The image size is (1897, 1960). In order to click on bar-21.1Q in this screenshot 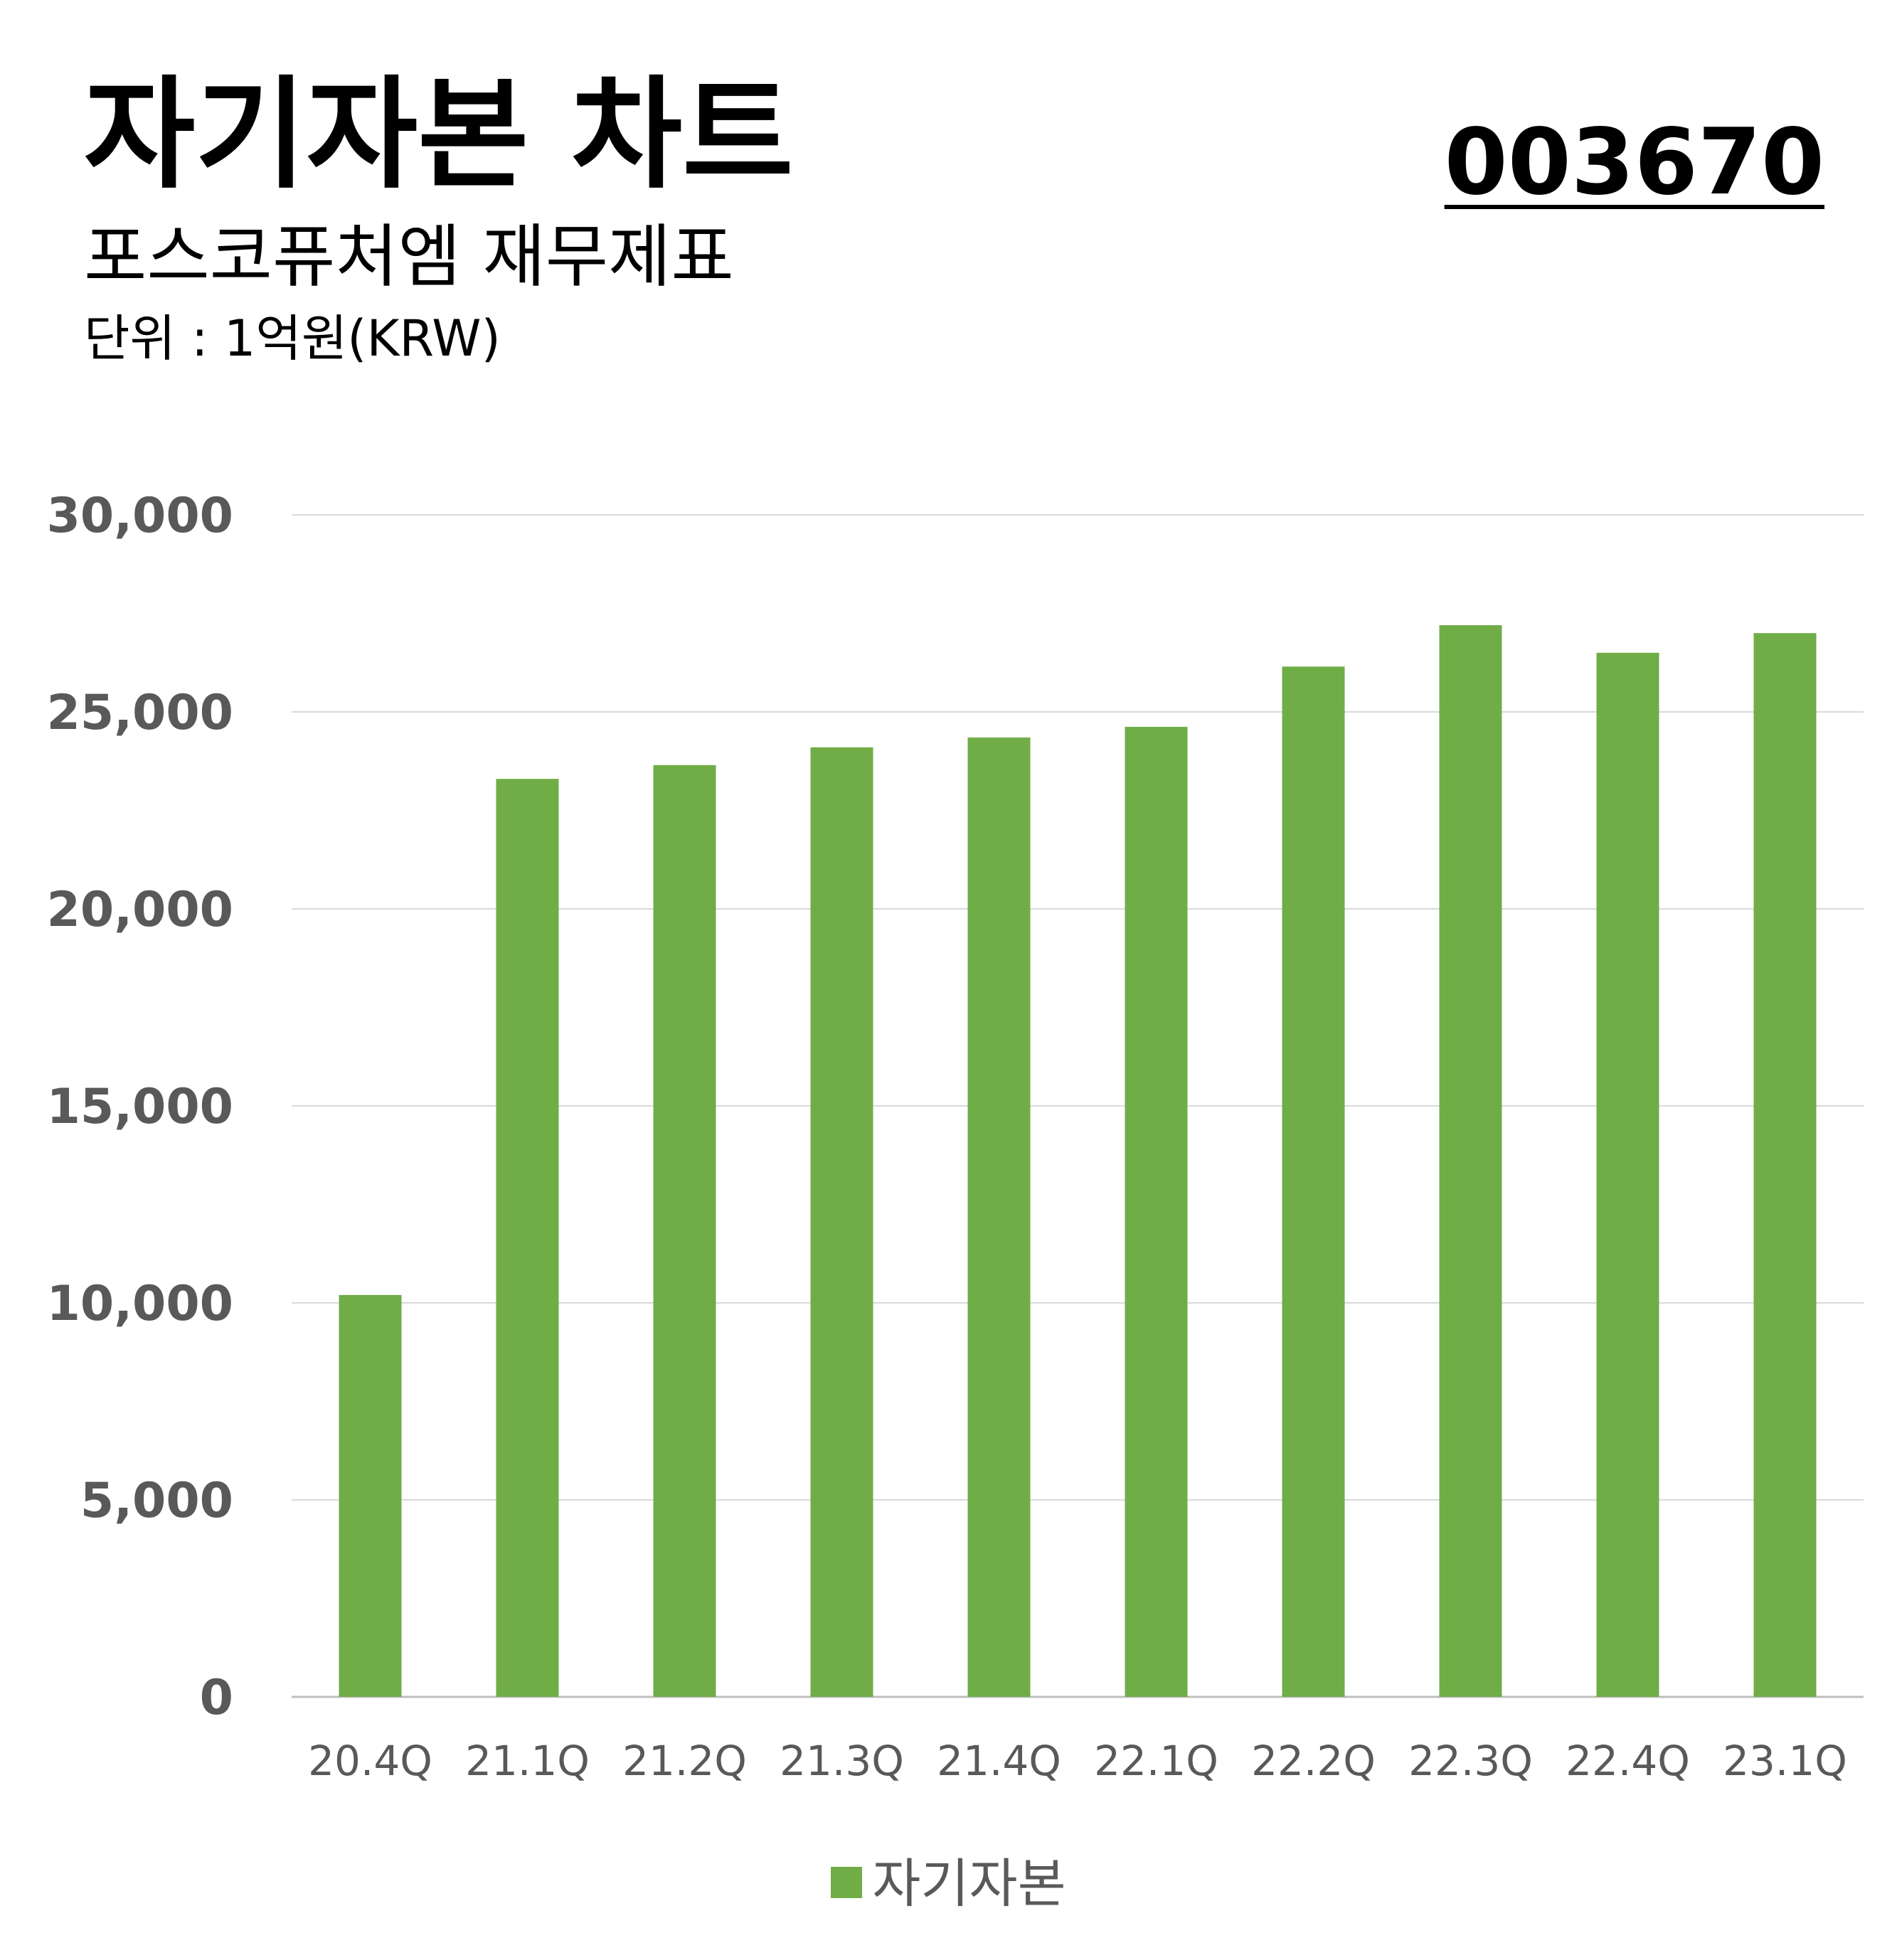, I will do `click(527, 1238)`.